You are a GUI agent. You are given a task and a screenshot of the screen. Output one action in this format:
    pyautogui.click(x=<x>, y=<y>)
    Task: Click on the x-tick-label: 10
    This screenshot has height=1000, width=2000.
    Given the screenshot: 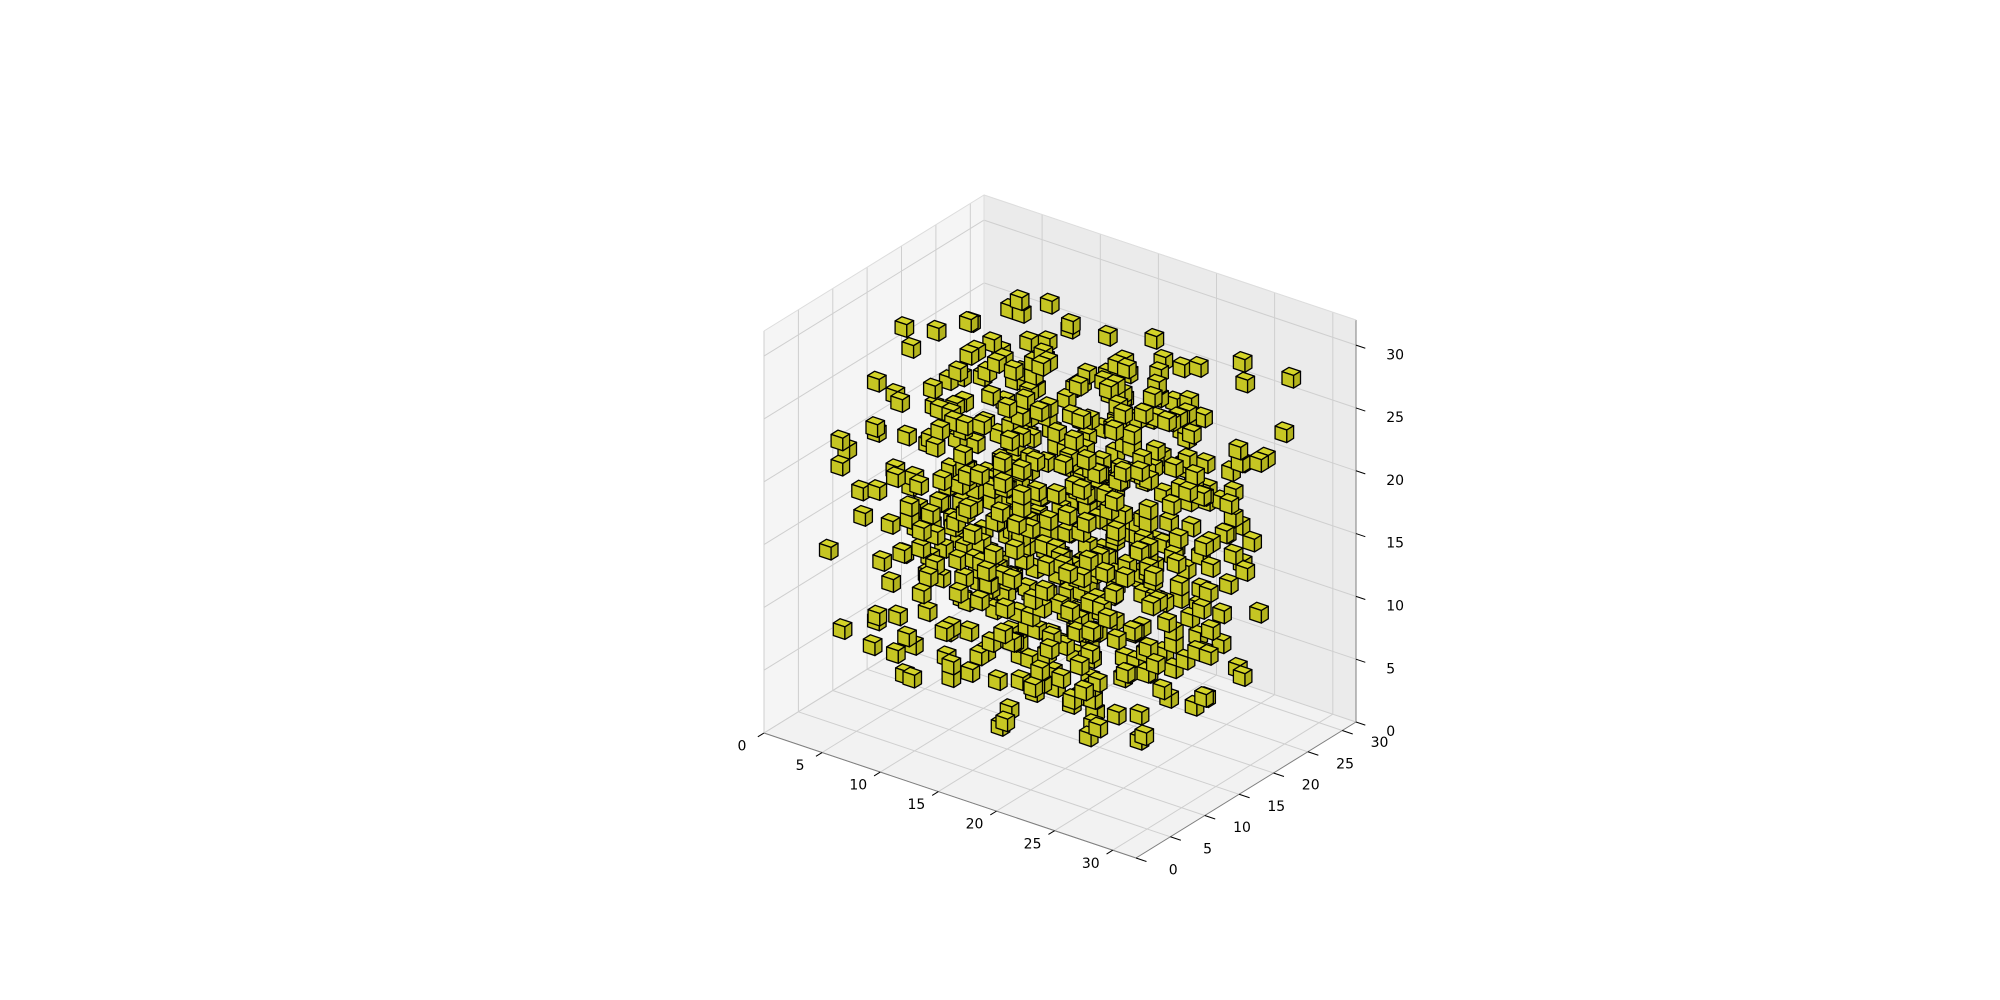 What is the action you would take?
    pyautogui.click(x=858, y=786)
    